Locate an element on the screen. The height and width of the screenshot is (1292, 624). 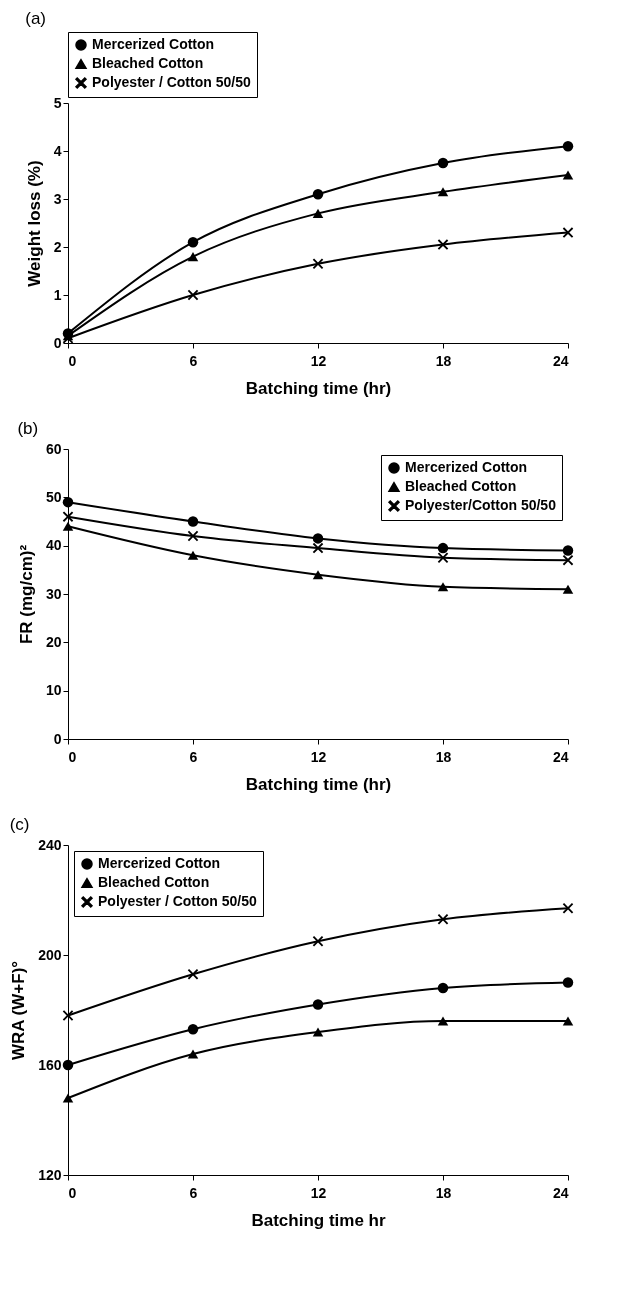
y-tick-label: 2 is located at coordinates (57, 246).